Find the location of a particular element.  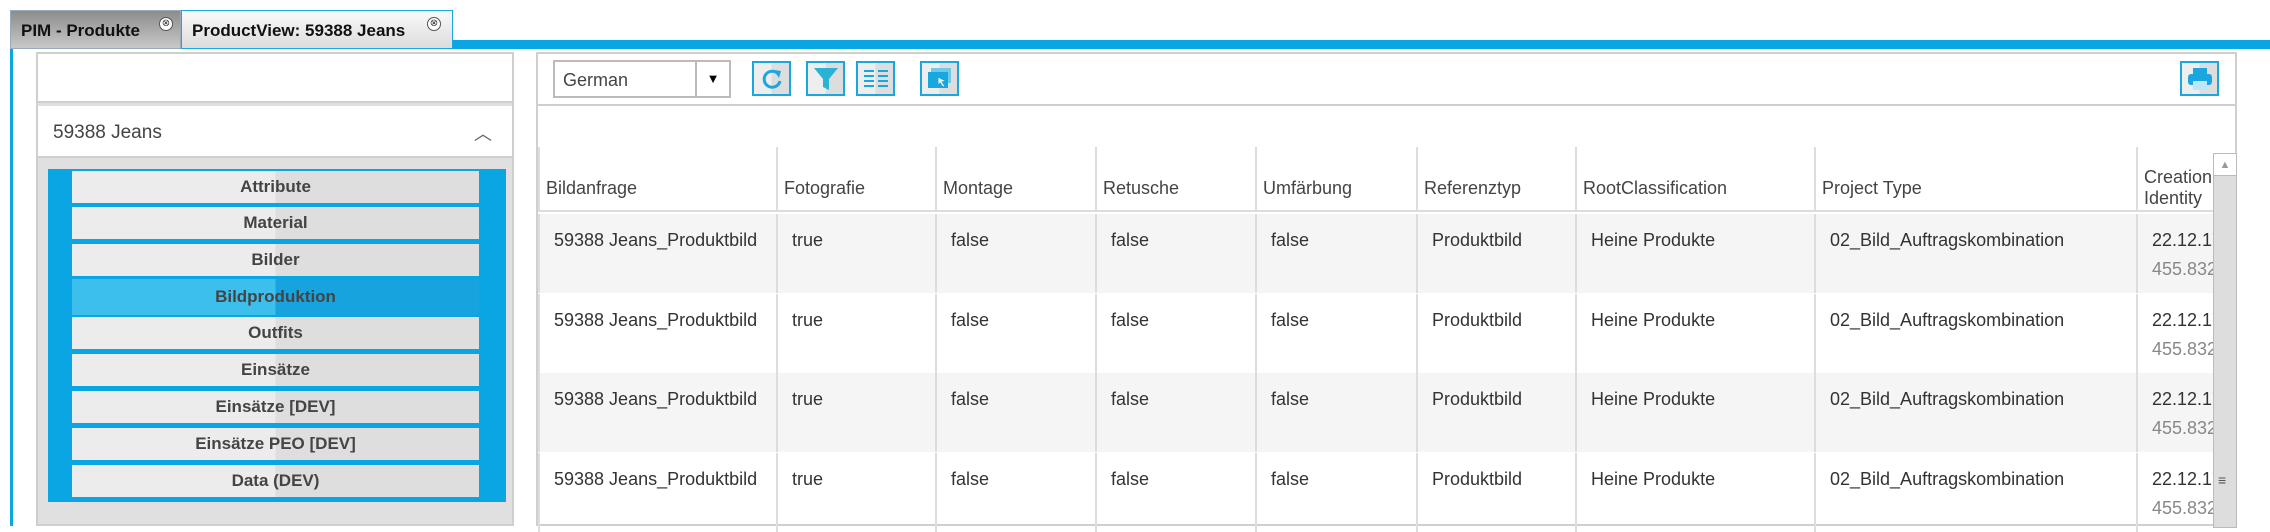

nav-item-attribute: Attribute is located at coordinates (275, 187).